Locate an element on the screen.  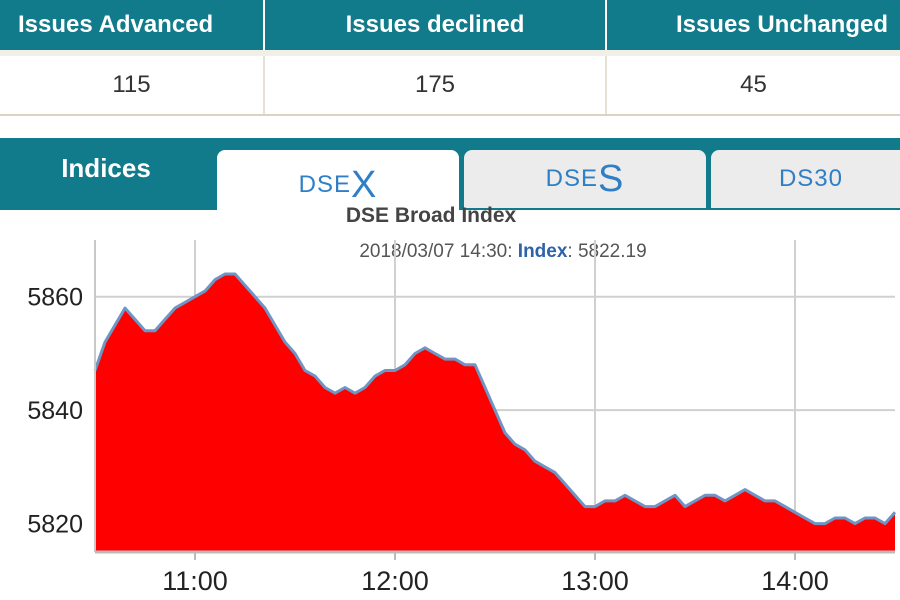
tab-ds30: DS30 is located at coordinates (805, 179).